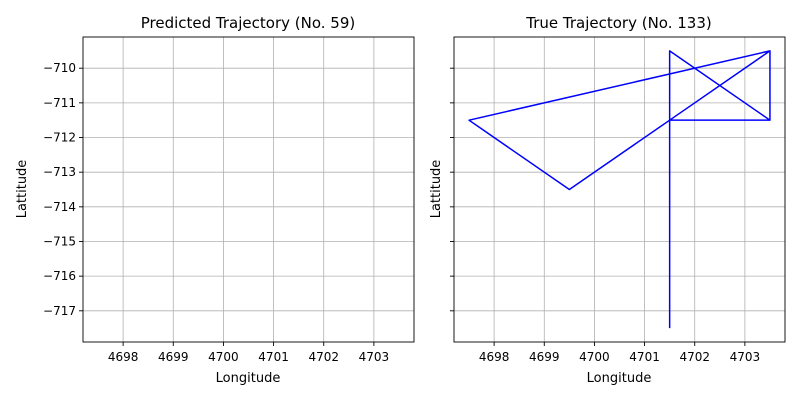 The image size is (800, 400). Describe the element at coordinates (59, 276) in the screenshot. I see `y-tick-label: −716` at that location.